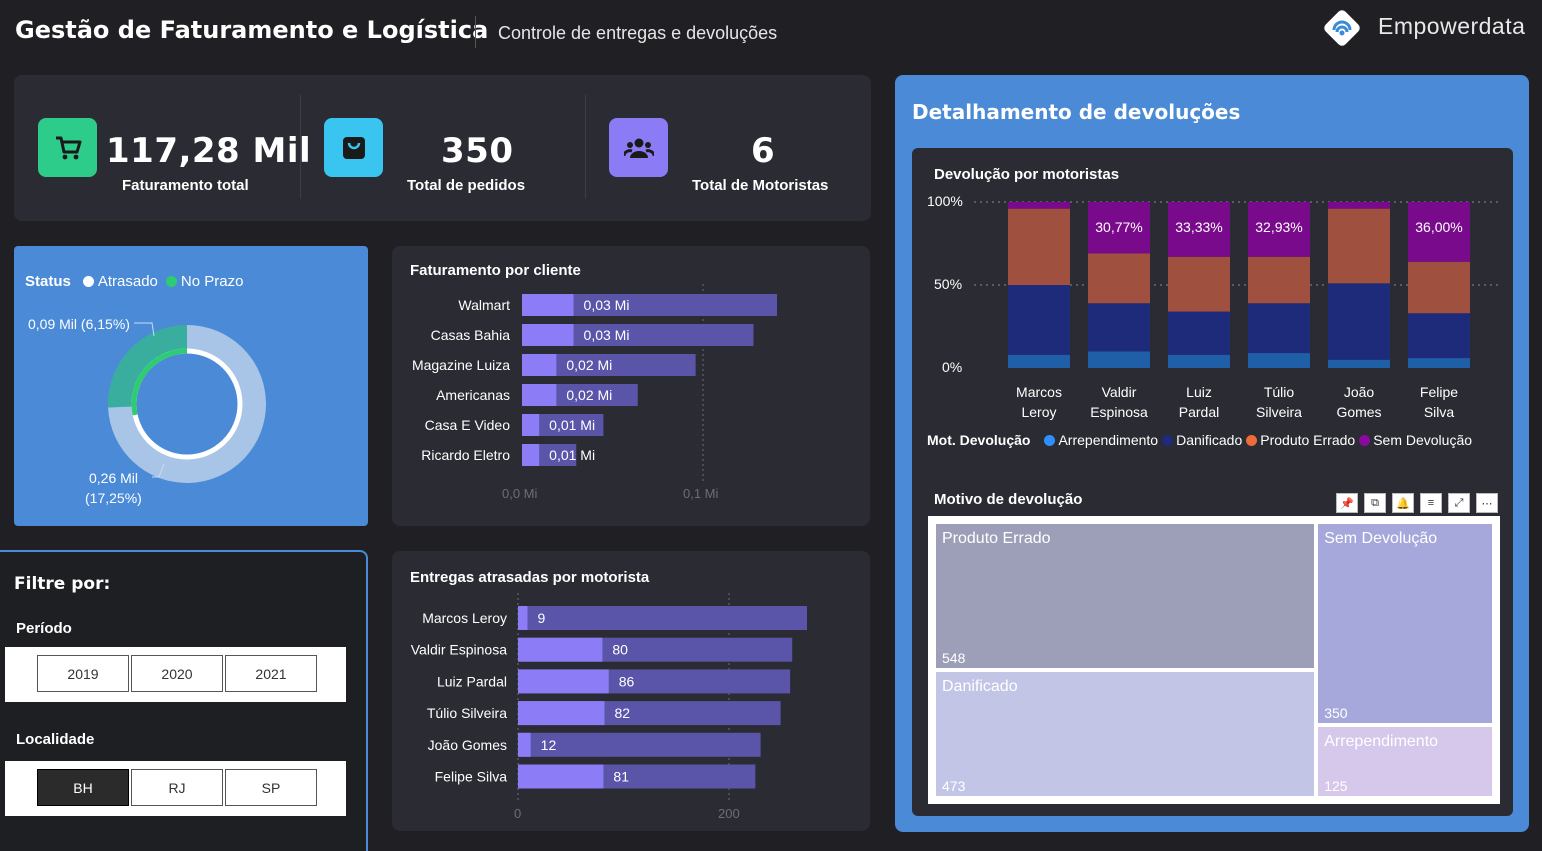  I want to click on bar-category-label: Casas Bahia, so click(471, 335).